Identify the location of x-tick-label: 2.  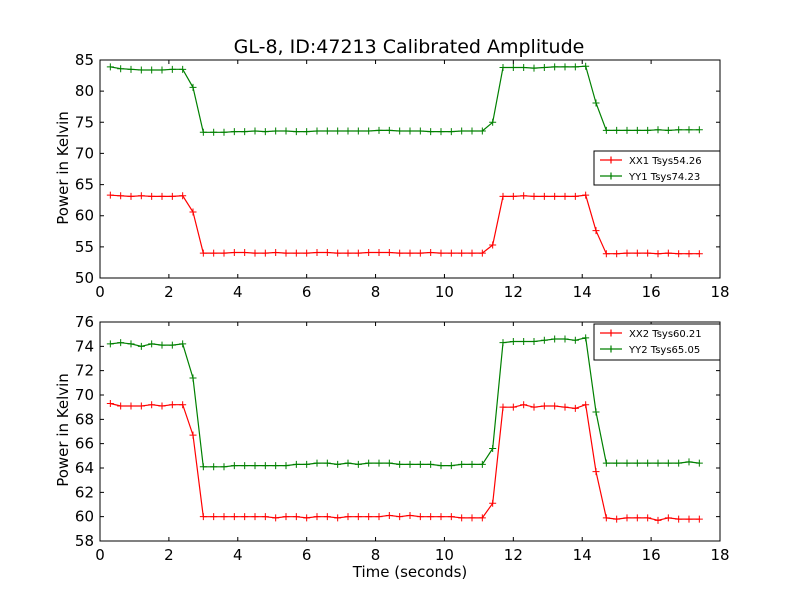
(169, 292).